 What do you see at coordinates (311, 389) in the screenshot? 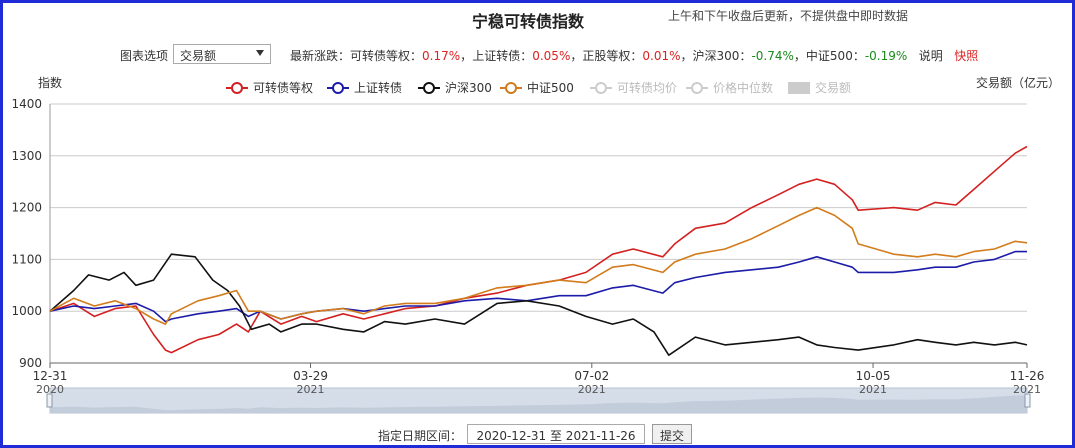
I see `x-tick-year-1: 2021` at bounding box center [311, 389].